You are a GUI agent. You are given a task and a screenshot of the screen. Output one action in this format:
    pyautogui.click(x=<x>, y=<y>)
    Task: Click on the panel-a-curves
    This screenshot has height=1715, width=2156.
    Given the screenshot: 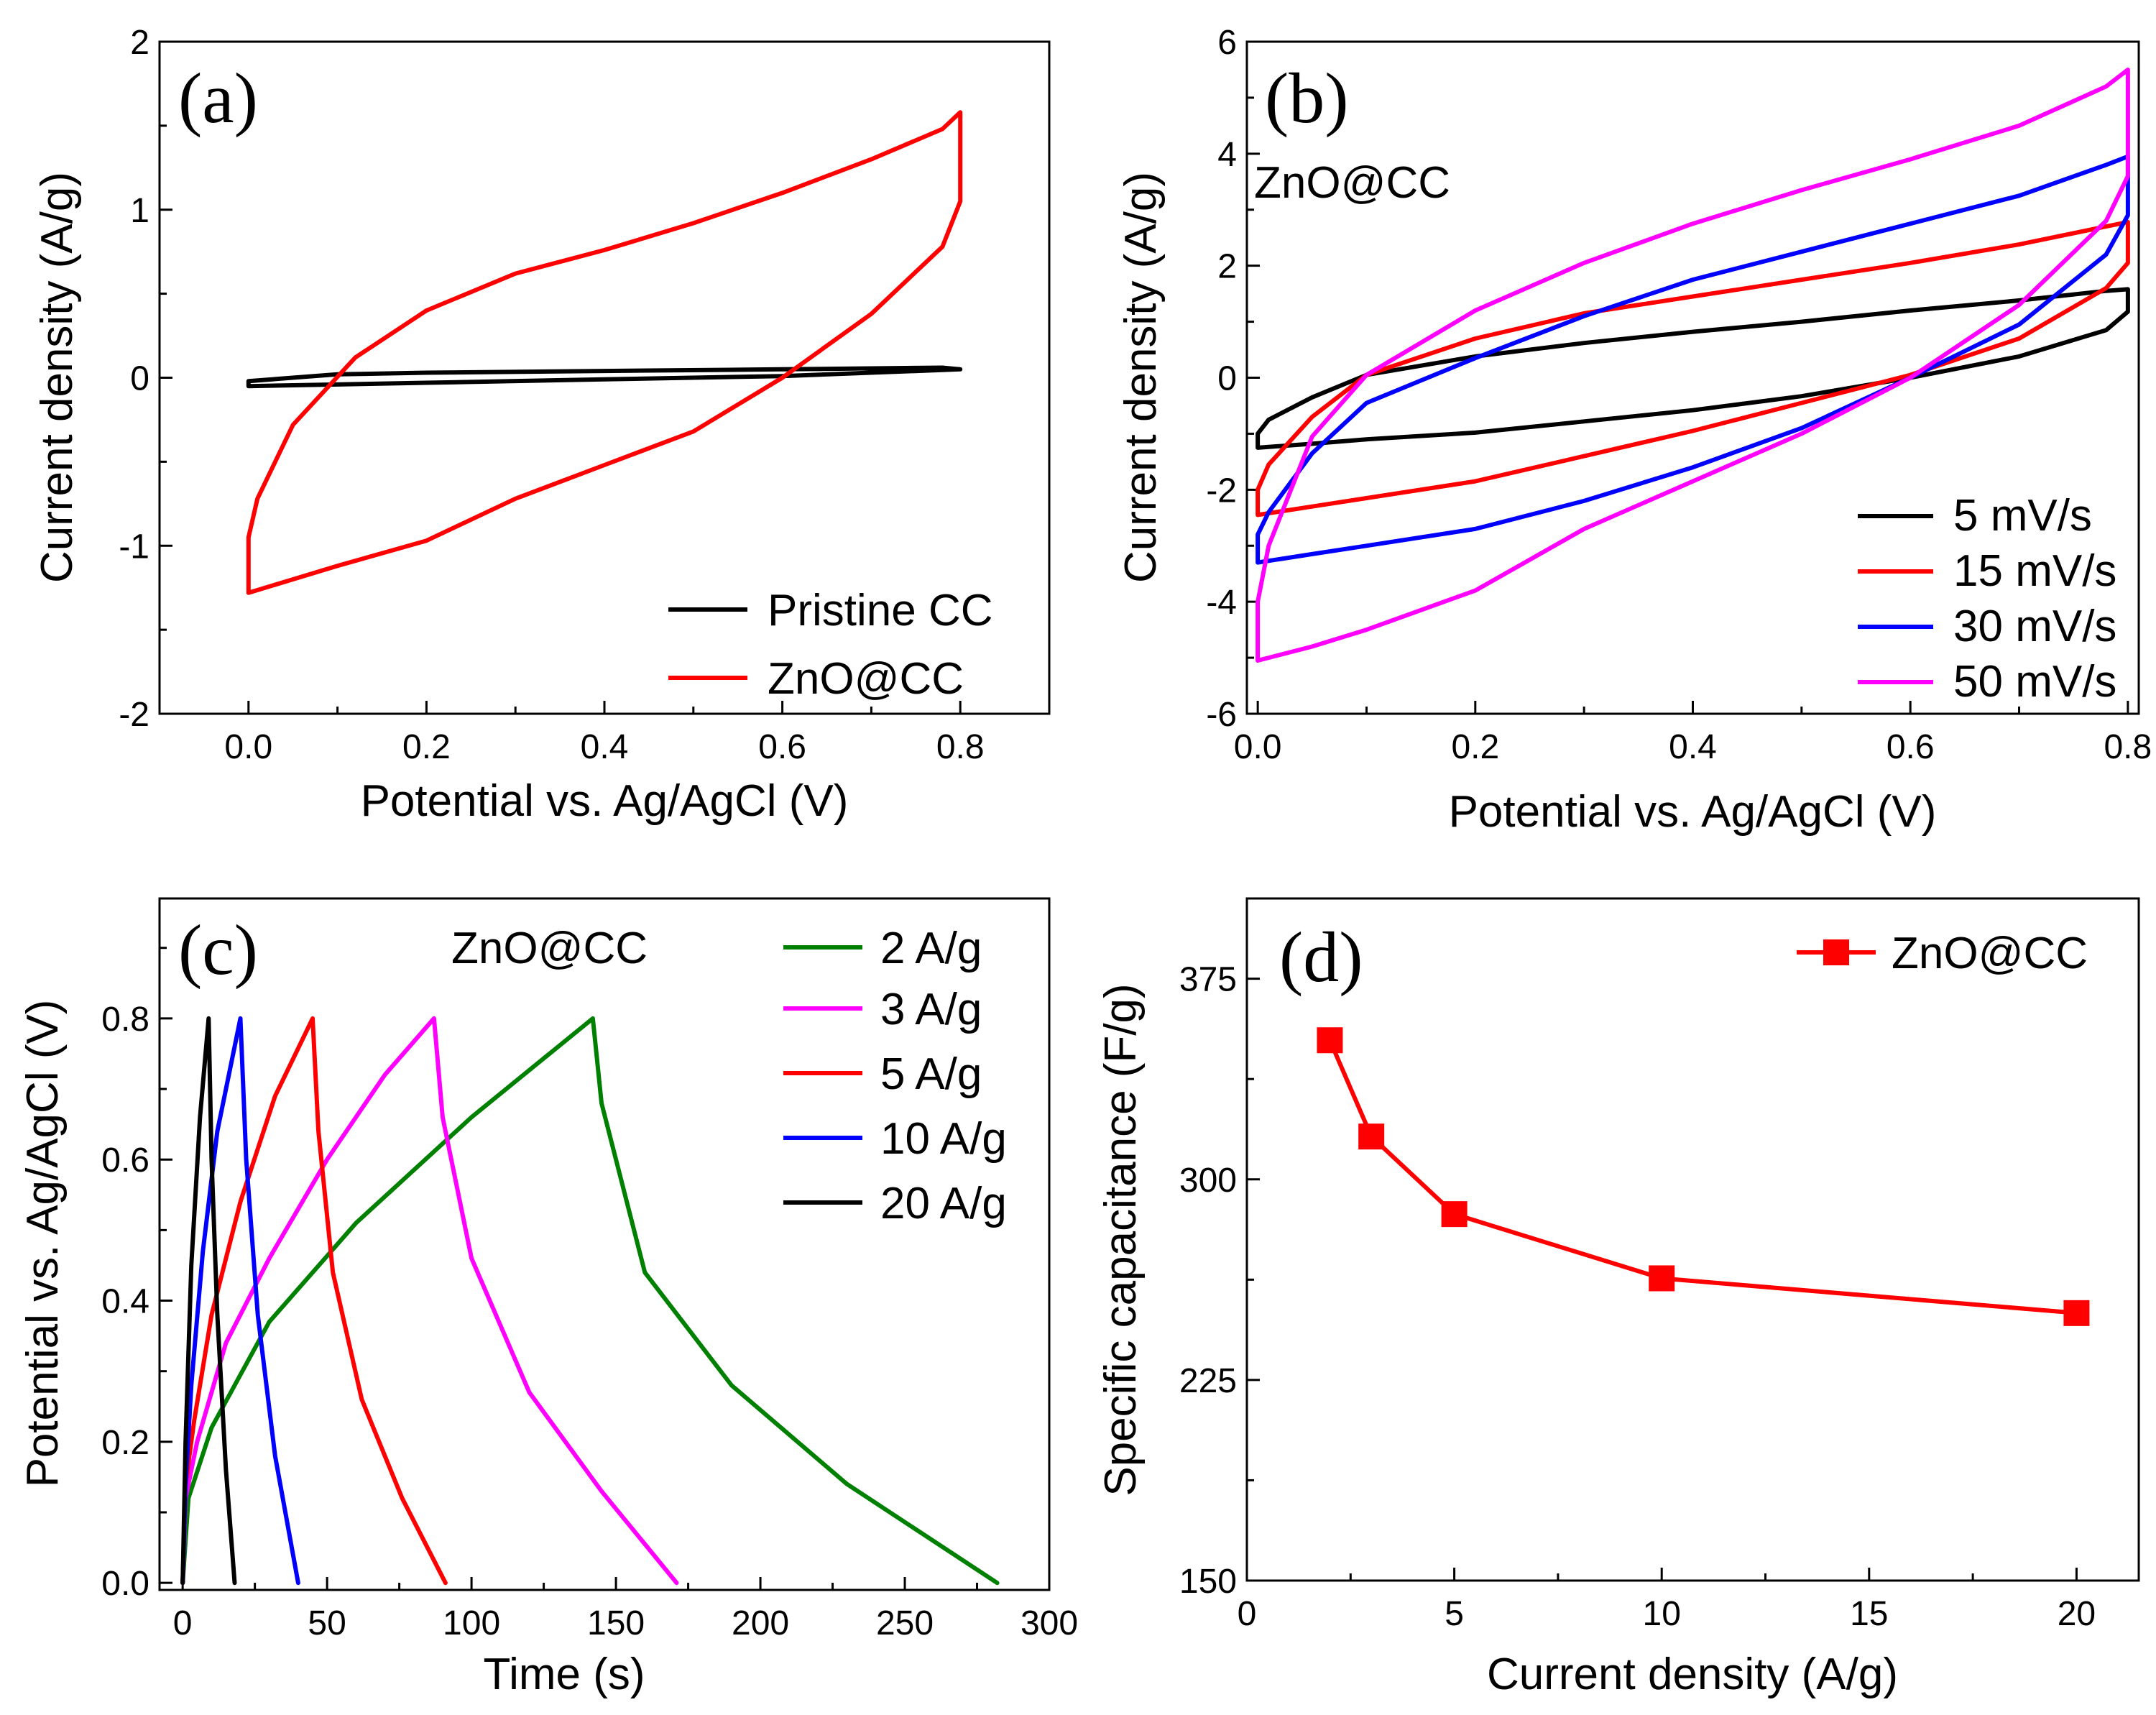 What is the action you would take?
    pyautogui.click(x=605, y=352)
    